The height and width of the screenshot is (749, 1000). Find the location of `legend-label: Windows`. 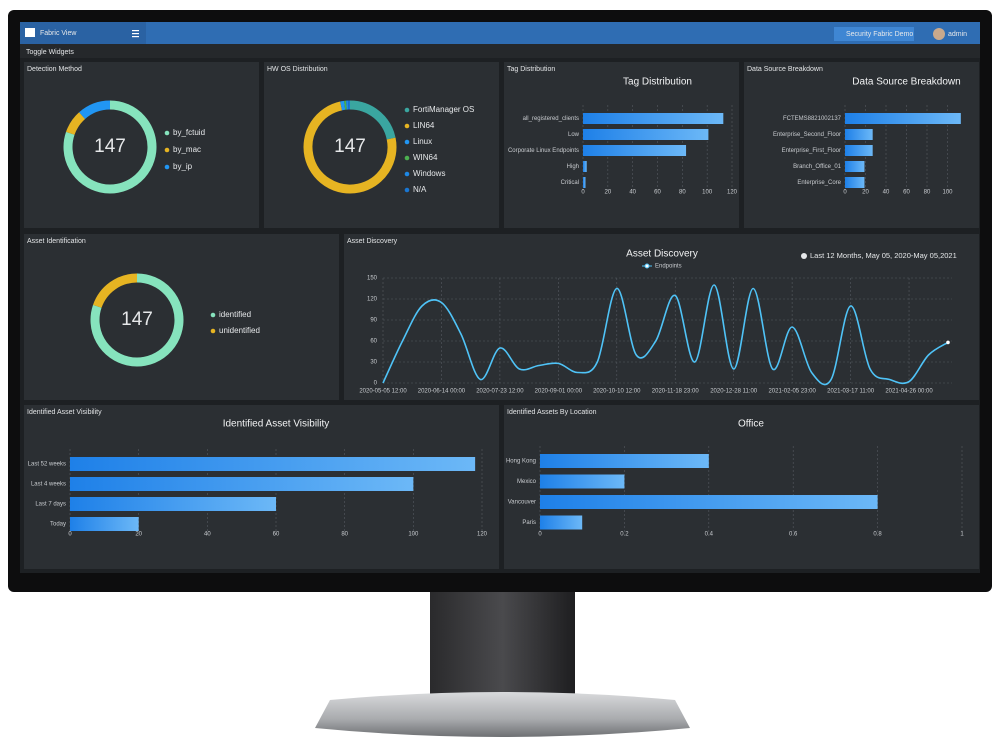

legend-label: Windows is located at coordinates (429, 173).